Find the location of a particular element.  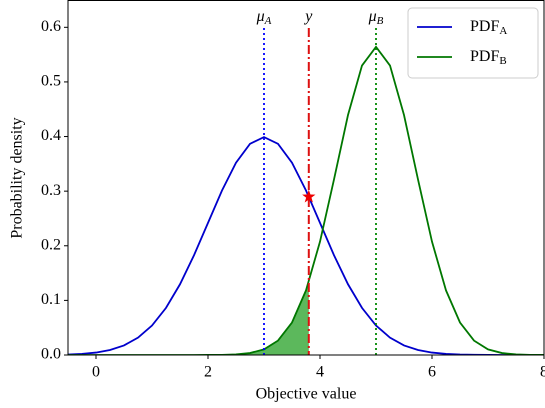

vertical-line-label: y is located at coordinates (308, 16).